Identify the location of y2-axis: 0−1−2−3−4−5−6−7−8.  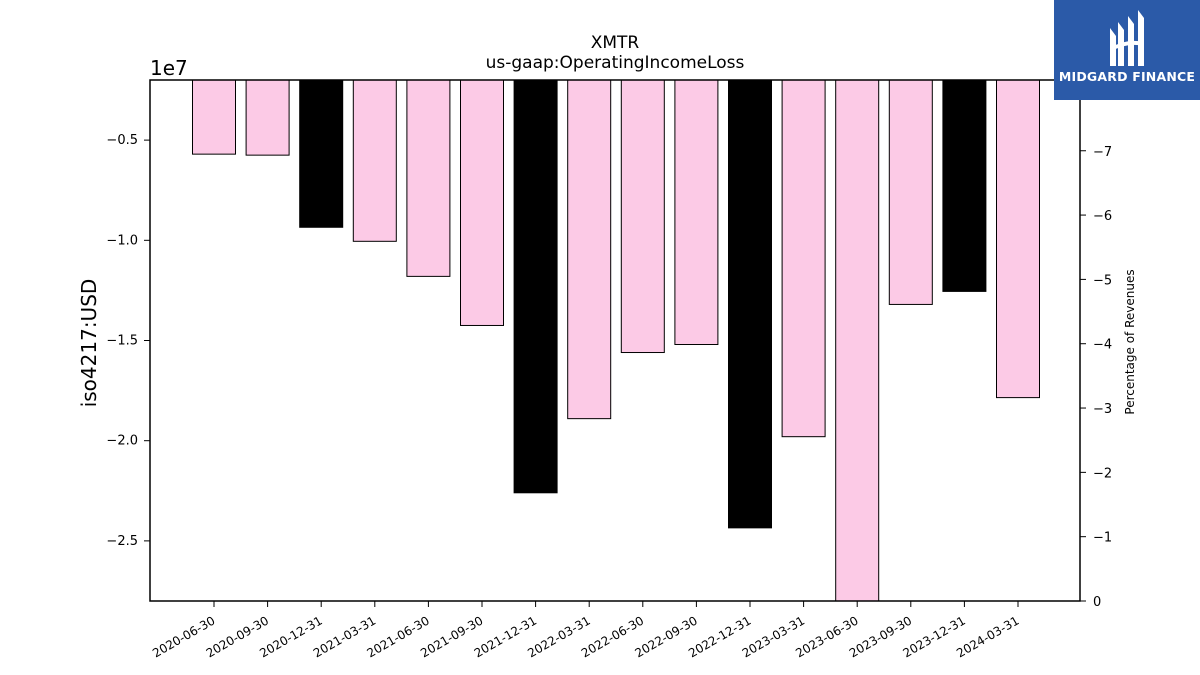
(1096, 345).